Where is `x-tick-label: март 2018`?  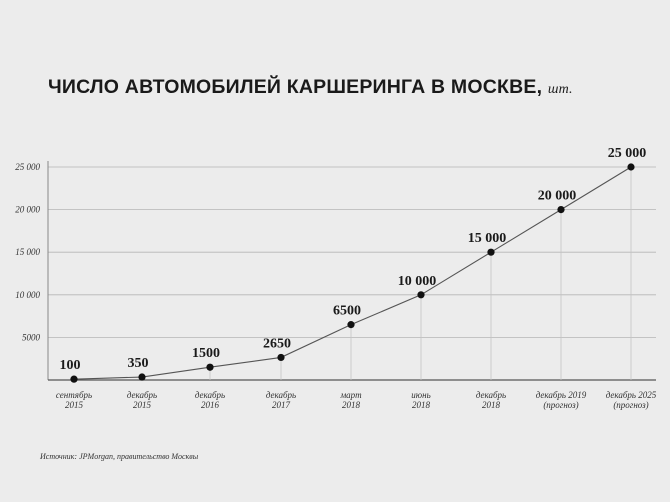
x-tick-label: март 2018 is located at coordinates (350, 400).